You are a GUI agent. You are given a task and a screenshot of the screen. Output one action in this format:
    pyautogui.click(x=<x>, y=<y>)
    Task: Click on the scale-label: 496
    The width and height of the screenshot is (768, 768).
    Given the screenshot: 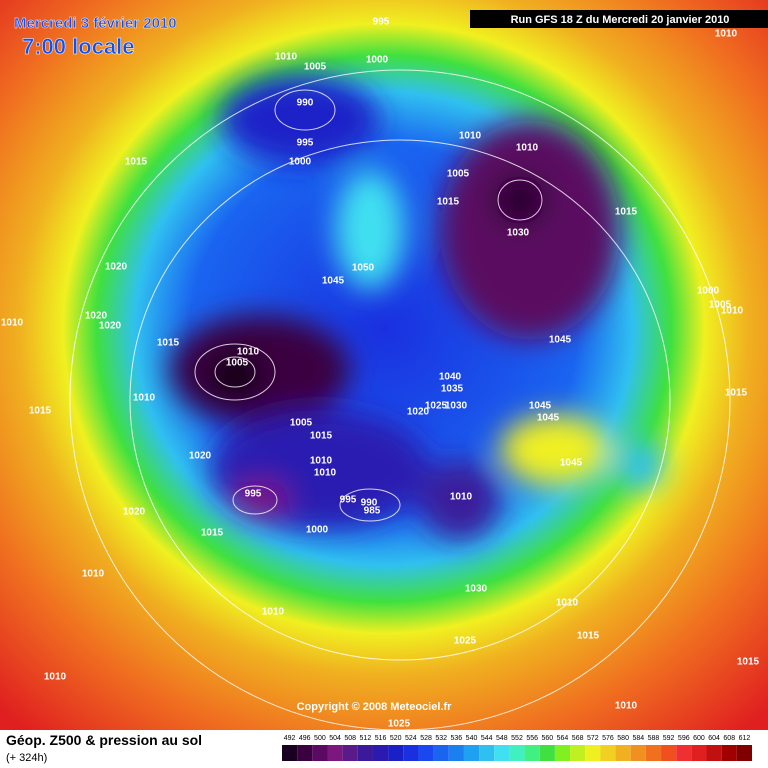 What is the action you would take?
    pyautogui.click(x=305, y=738)
    